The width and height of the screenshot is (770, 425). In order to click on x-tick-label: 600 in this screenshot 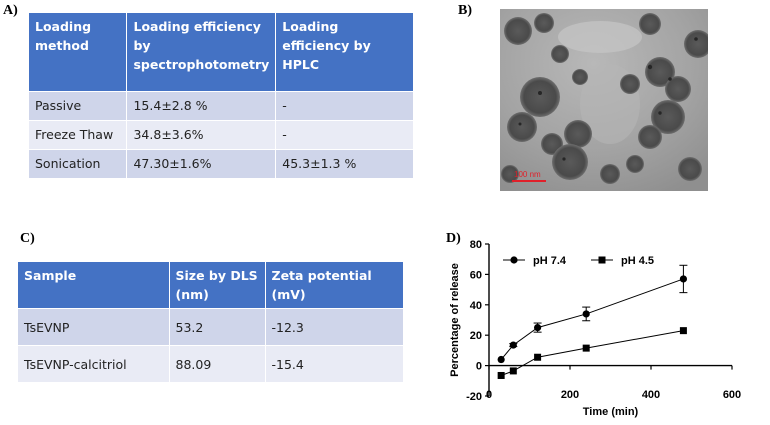, I will do `click(732, 395)`.